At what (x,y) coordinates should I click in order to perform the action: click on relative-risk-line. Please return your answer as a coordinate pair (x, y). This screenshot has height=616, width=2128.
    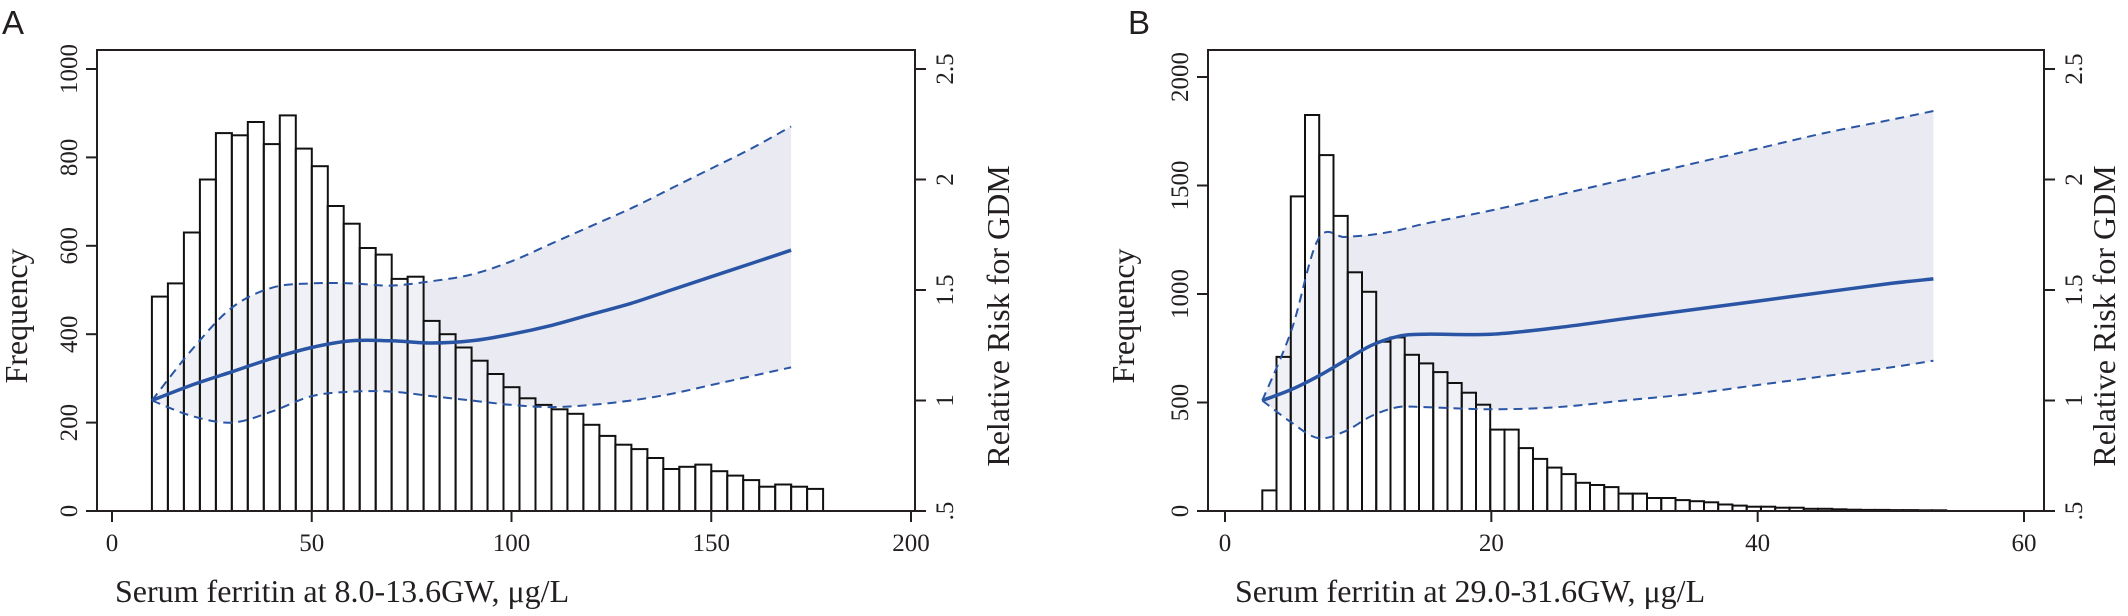
    Looking at the image, I should click on (1597, 340).